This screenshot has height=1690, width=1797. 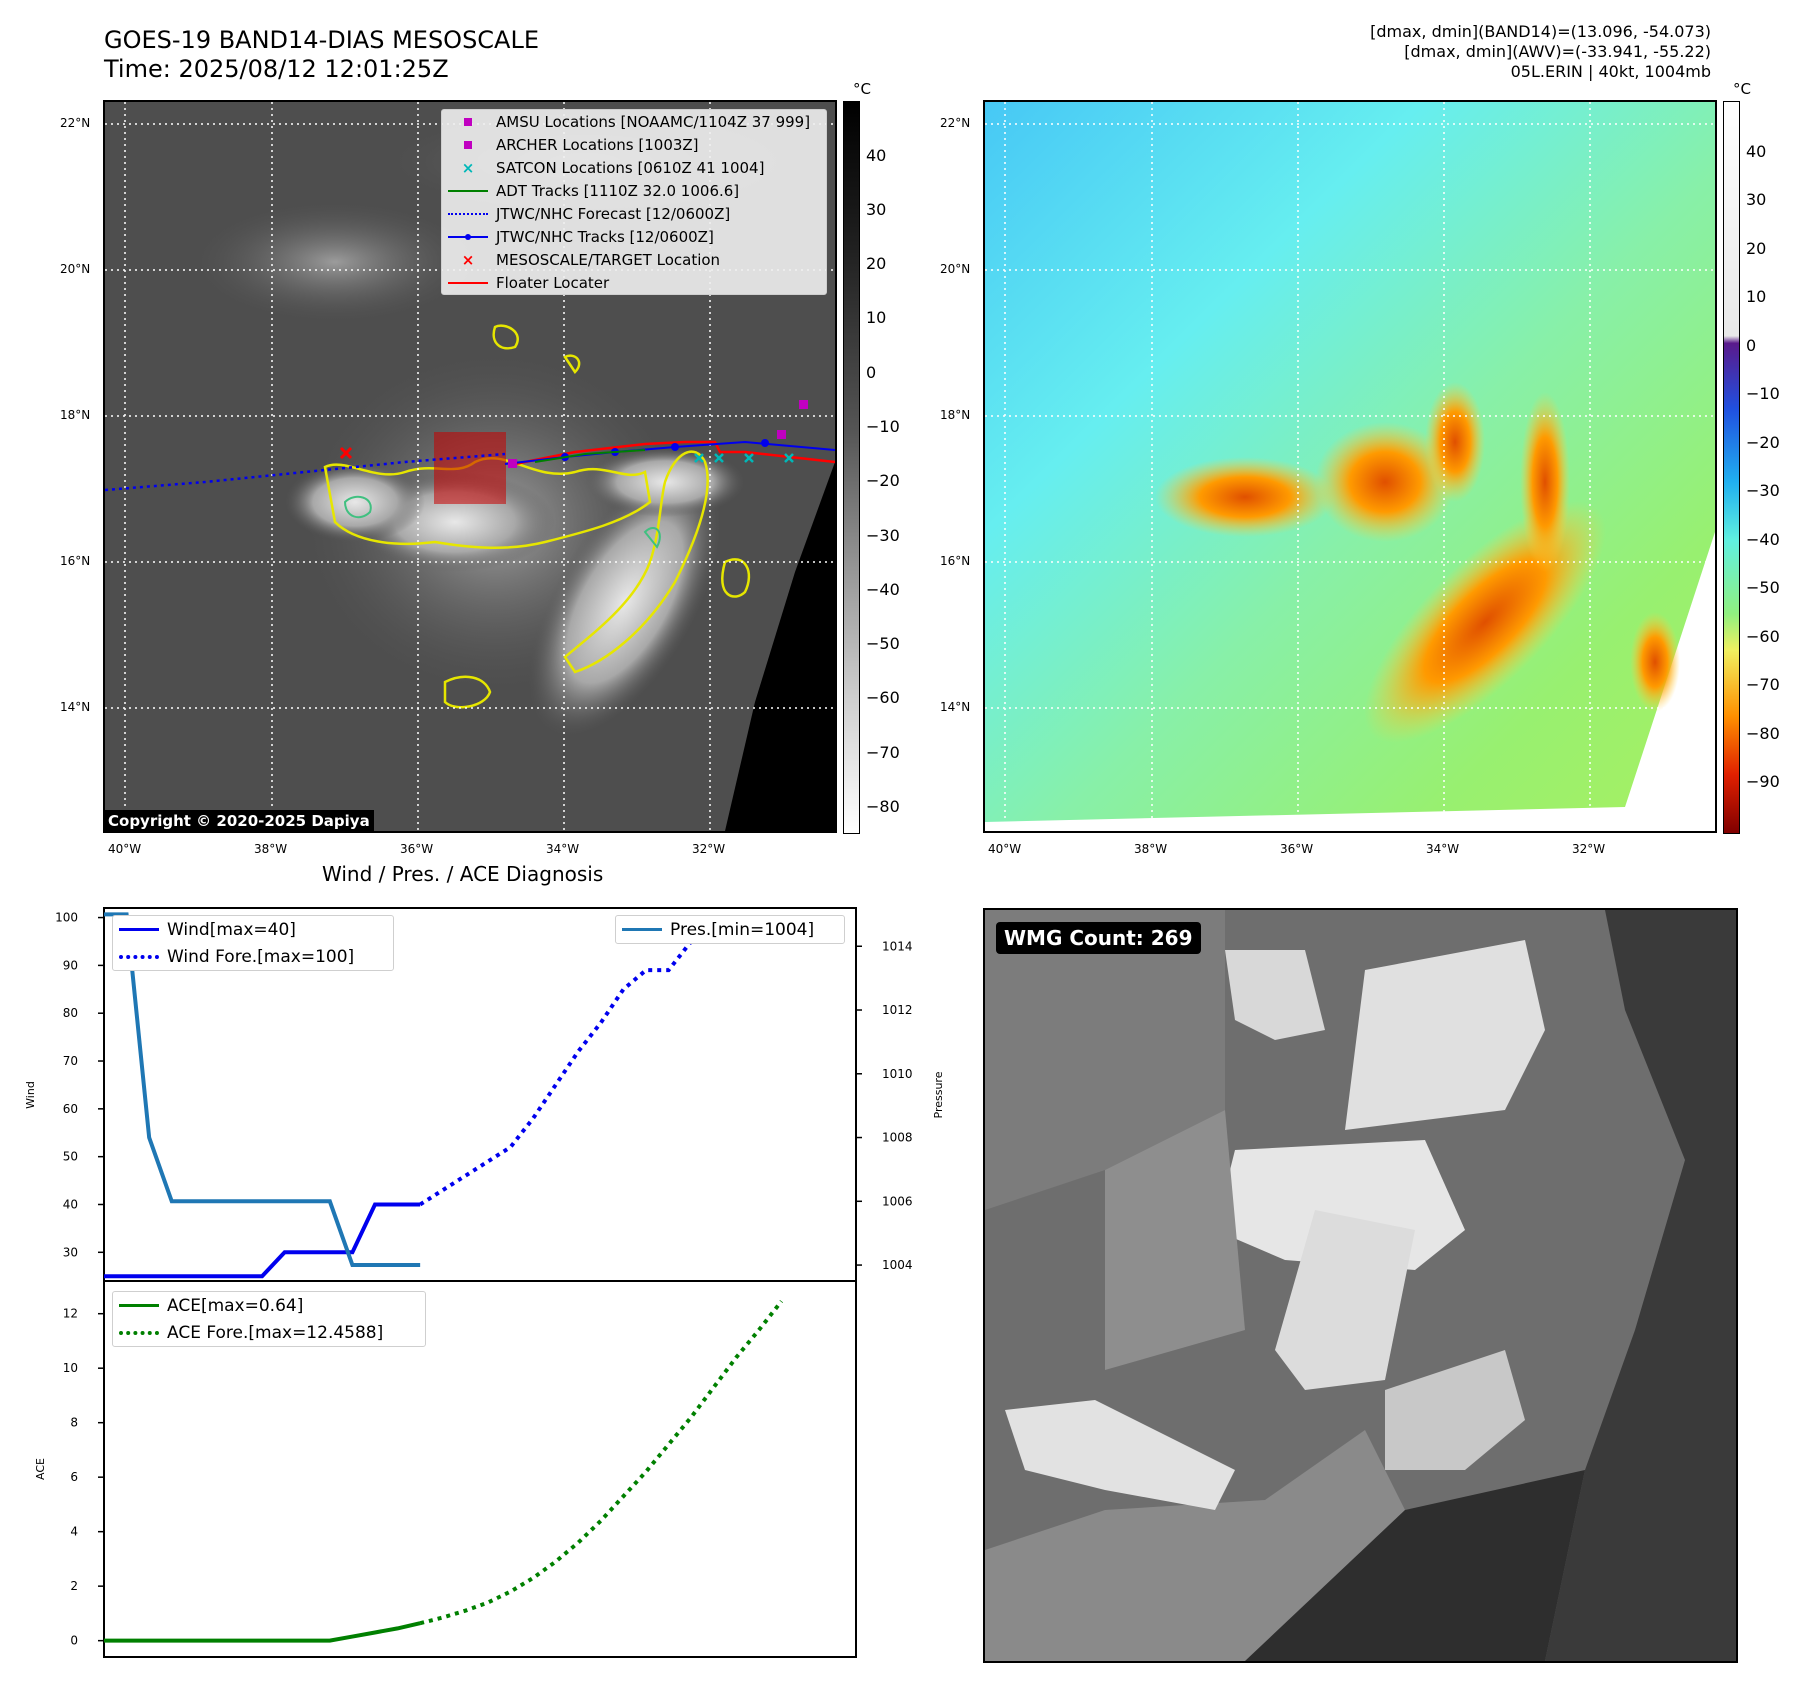 What do you see at coordinates (1756, 199) in the screenshot?
I see `colorbar-tick: 30` at bounding box center [1756, 199].